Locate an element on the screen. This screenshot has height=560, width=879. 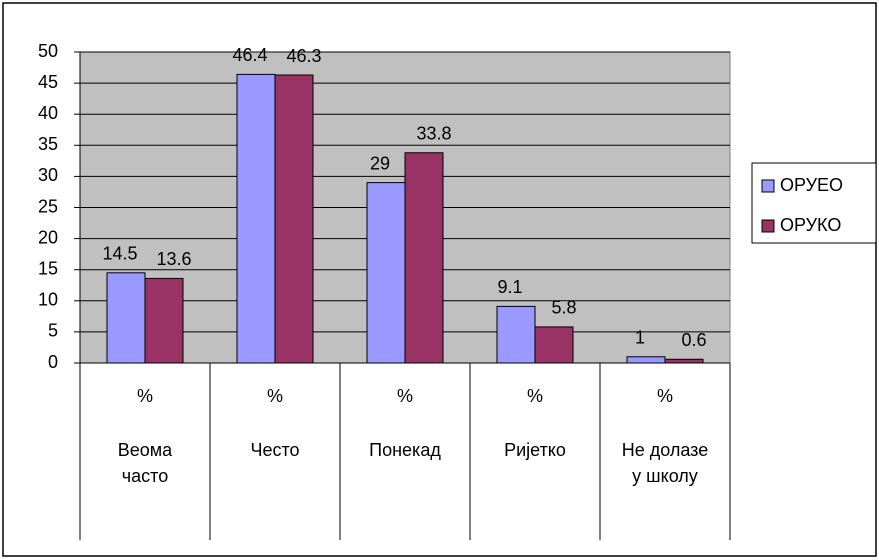
value-label: 46.4 is located at coordinates (249, 55).